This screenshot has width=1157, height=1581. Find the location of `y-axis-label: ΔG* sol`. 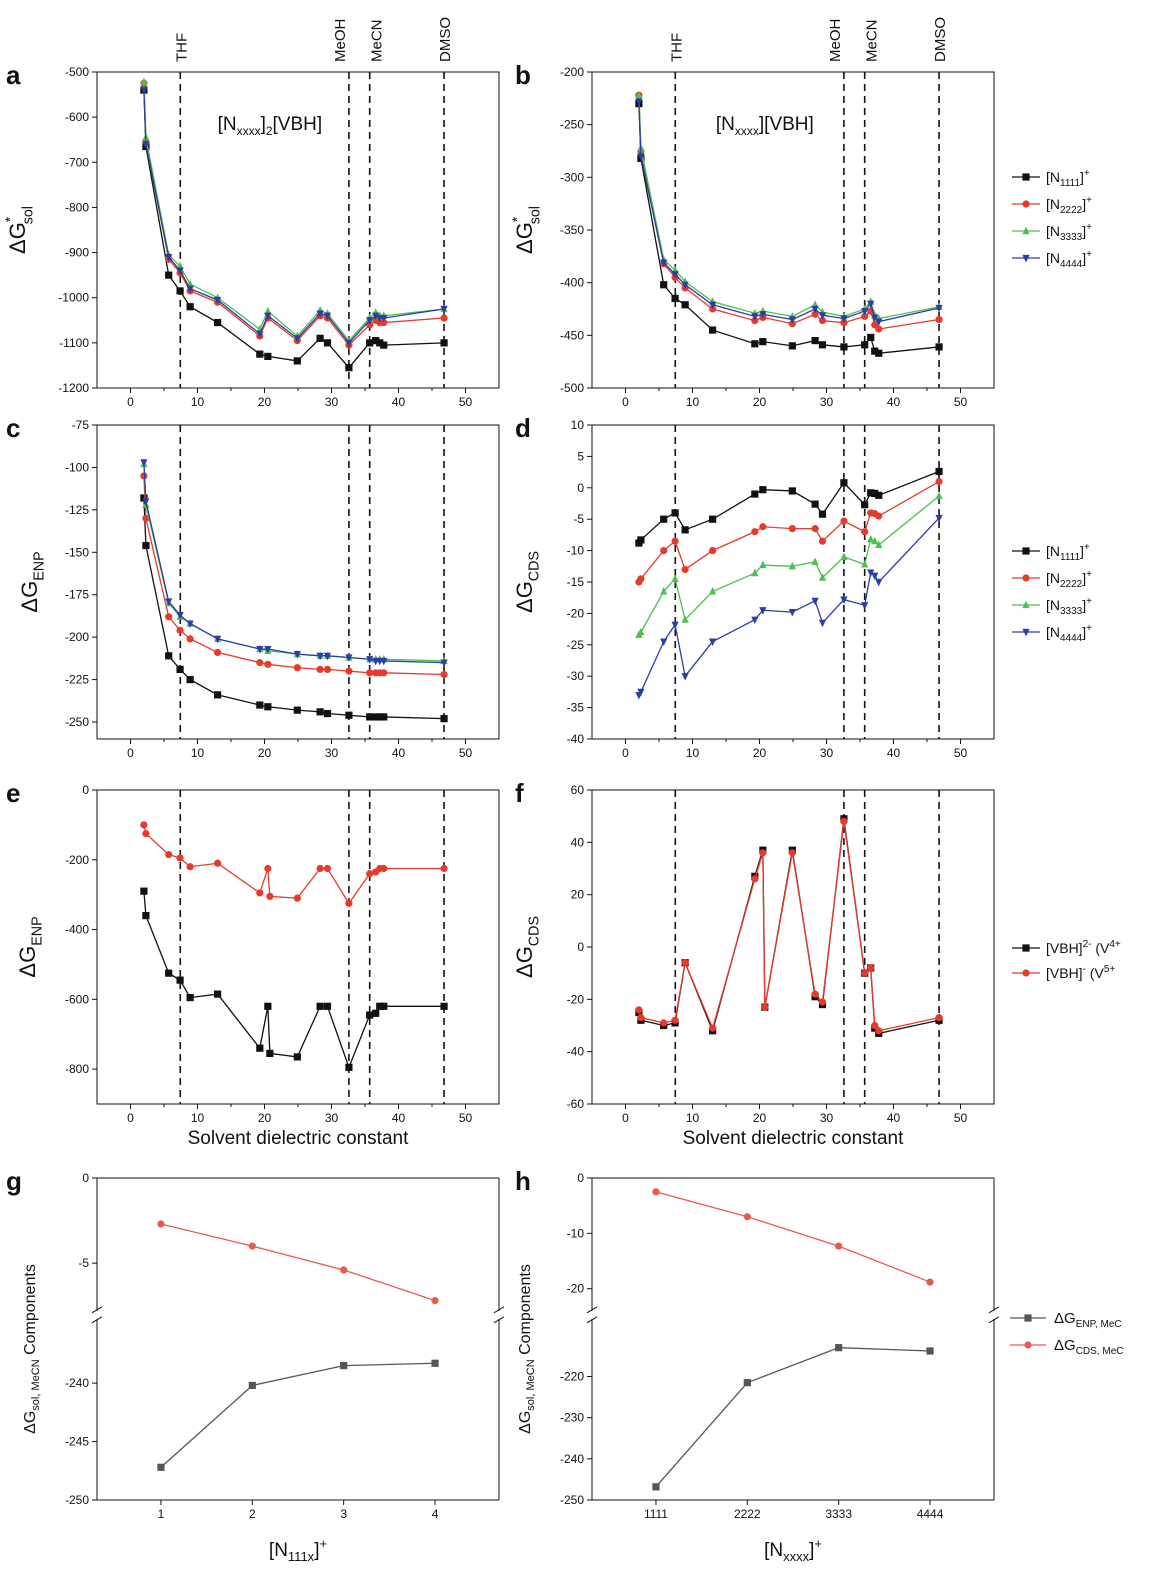

y-axis-label: ΔG* sol is located at coordinates (20, 230).